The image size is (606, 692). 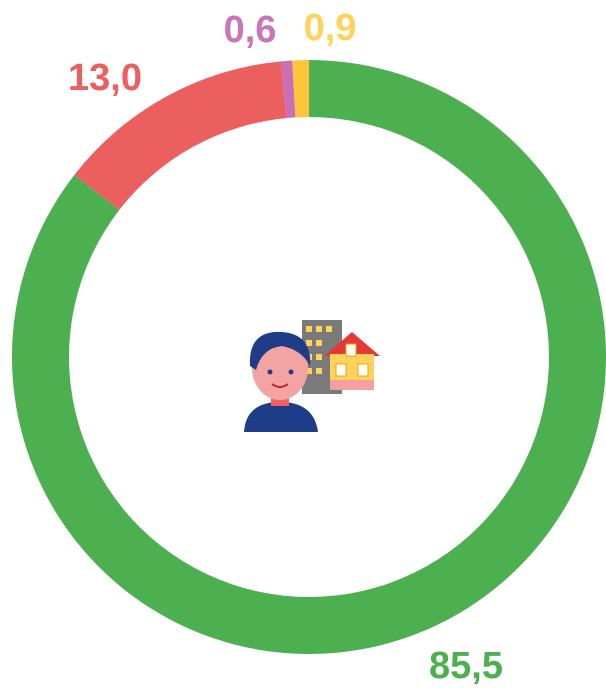 What do you see at coordinates (281, 417) in the screenshot?
I see `person-body` at bounding box center [281, 417].